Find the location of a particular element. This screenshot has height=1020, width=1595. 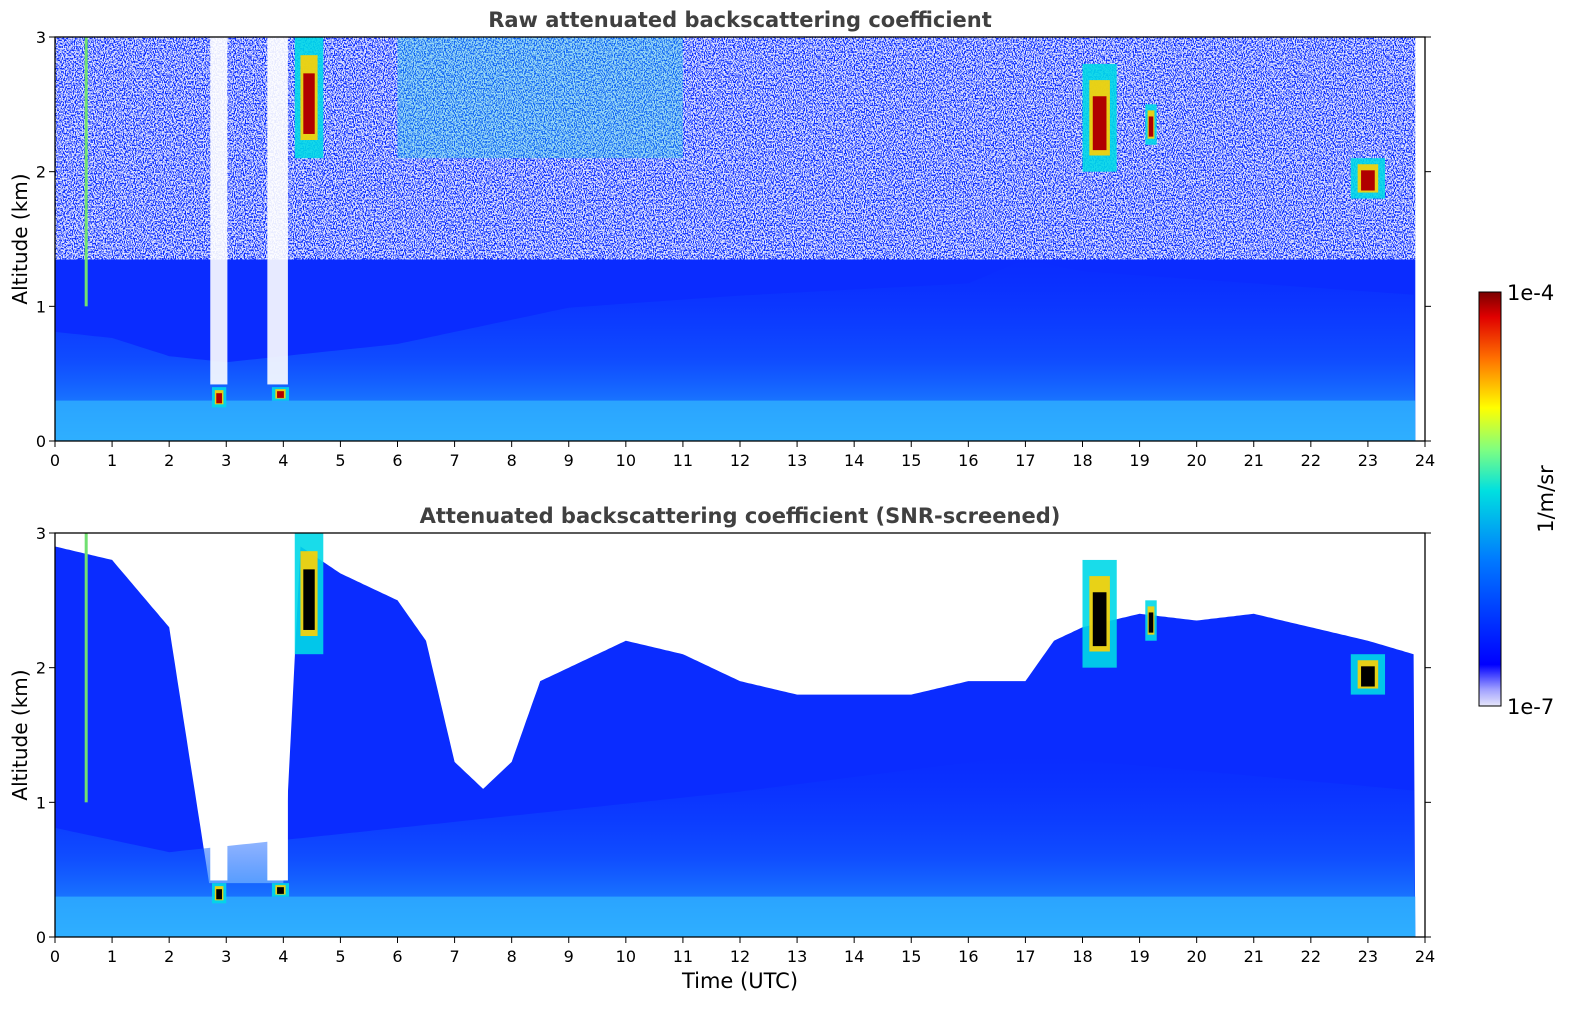

x-tick-label: 0 is located at coordinates (55, 460).